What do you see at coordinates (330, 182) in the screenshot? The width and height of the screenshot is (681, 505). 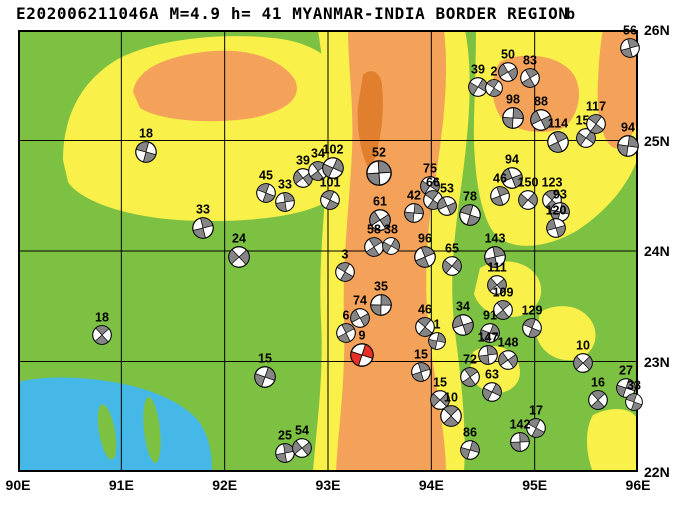 I see `event-depth-label: 101` at bounding box center [330, 182].